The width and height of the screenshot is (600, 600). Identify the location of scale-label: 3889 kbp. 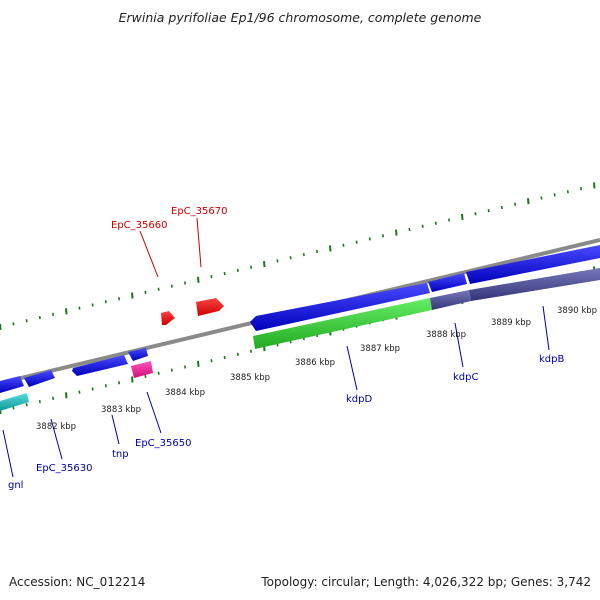
(511, 323).